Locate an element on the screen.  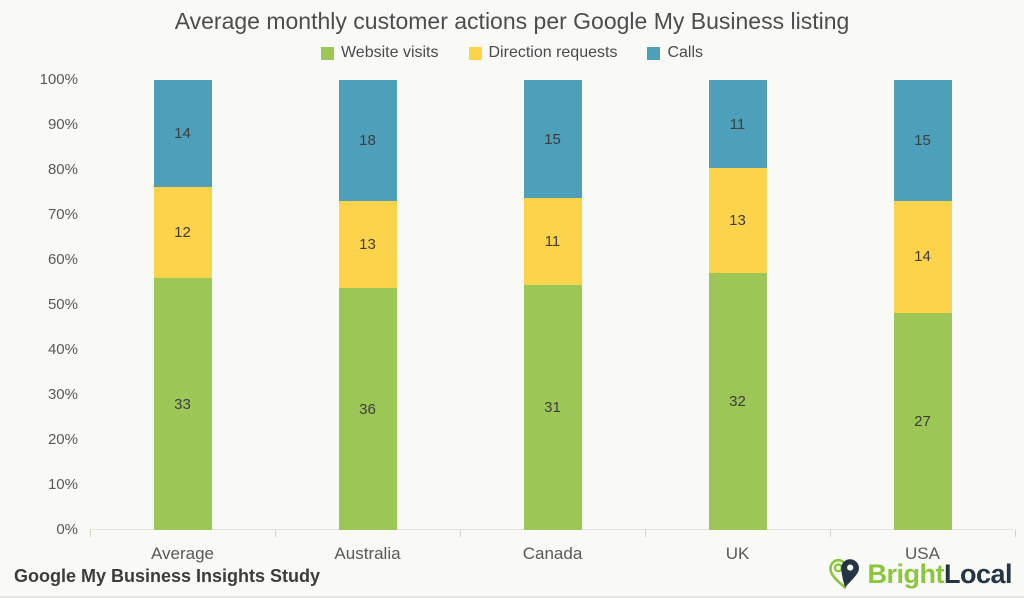
calls-swatch-icon is located at coordinates (654, 53).